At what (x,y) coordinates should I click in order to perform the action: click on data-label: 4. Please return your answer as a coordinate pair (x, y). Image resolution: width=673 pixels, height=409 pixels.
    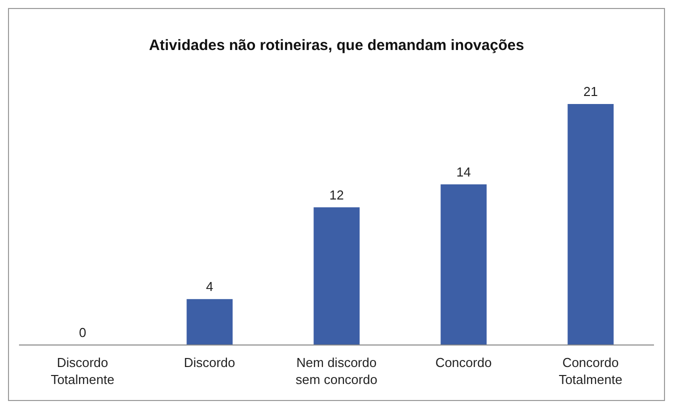
    Looking at the image, I should click on (210, 286).